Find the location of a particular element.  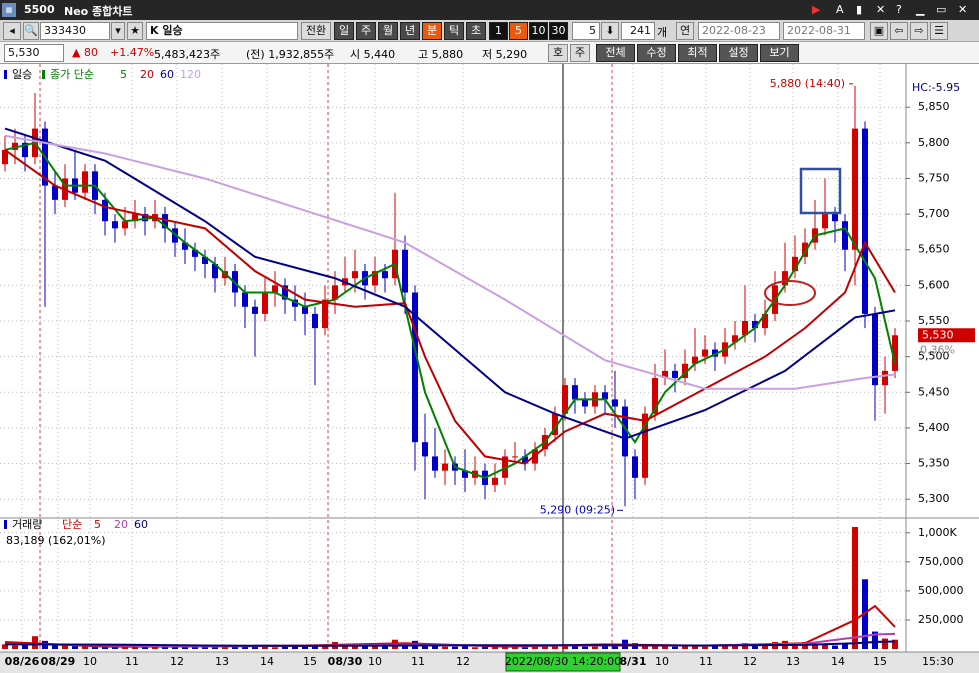

close-button: ✕ is located at coordinates (963, 9).